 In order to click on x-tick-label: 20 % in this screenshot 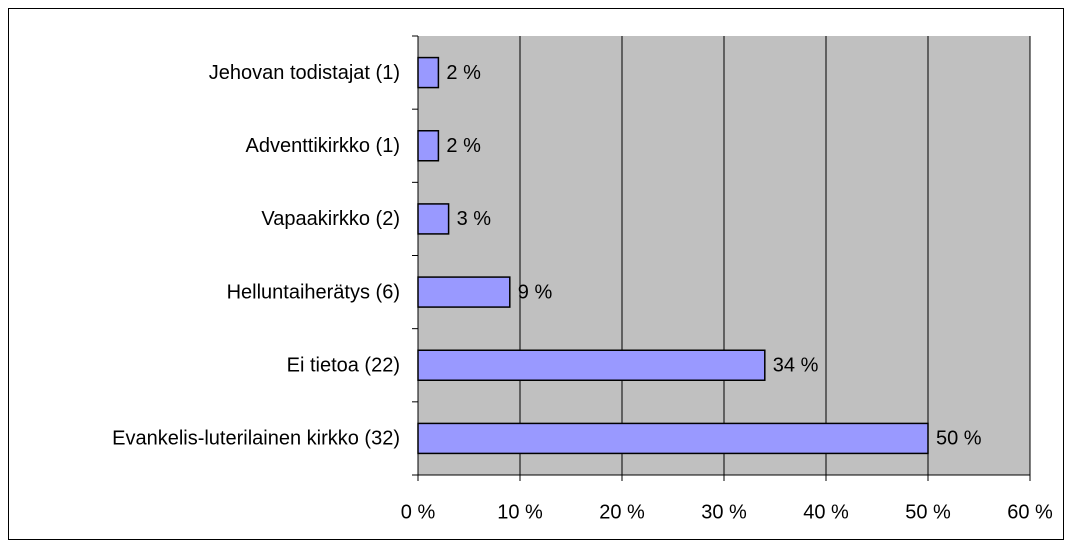, I will do `click(622, 512)`.